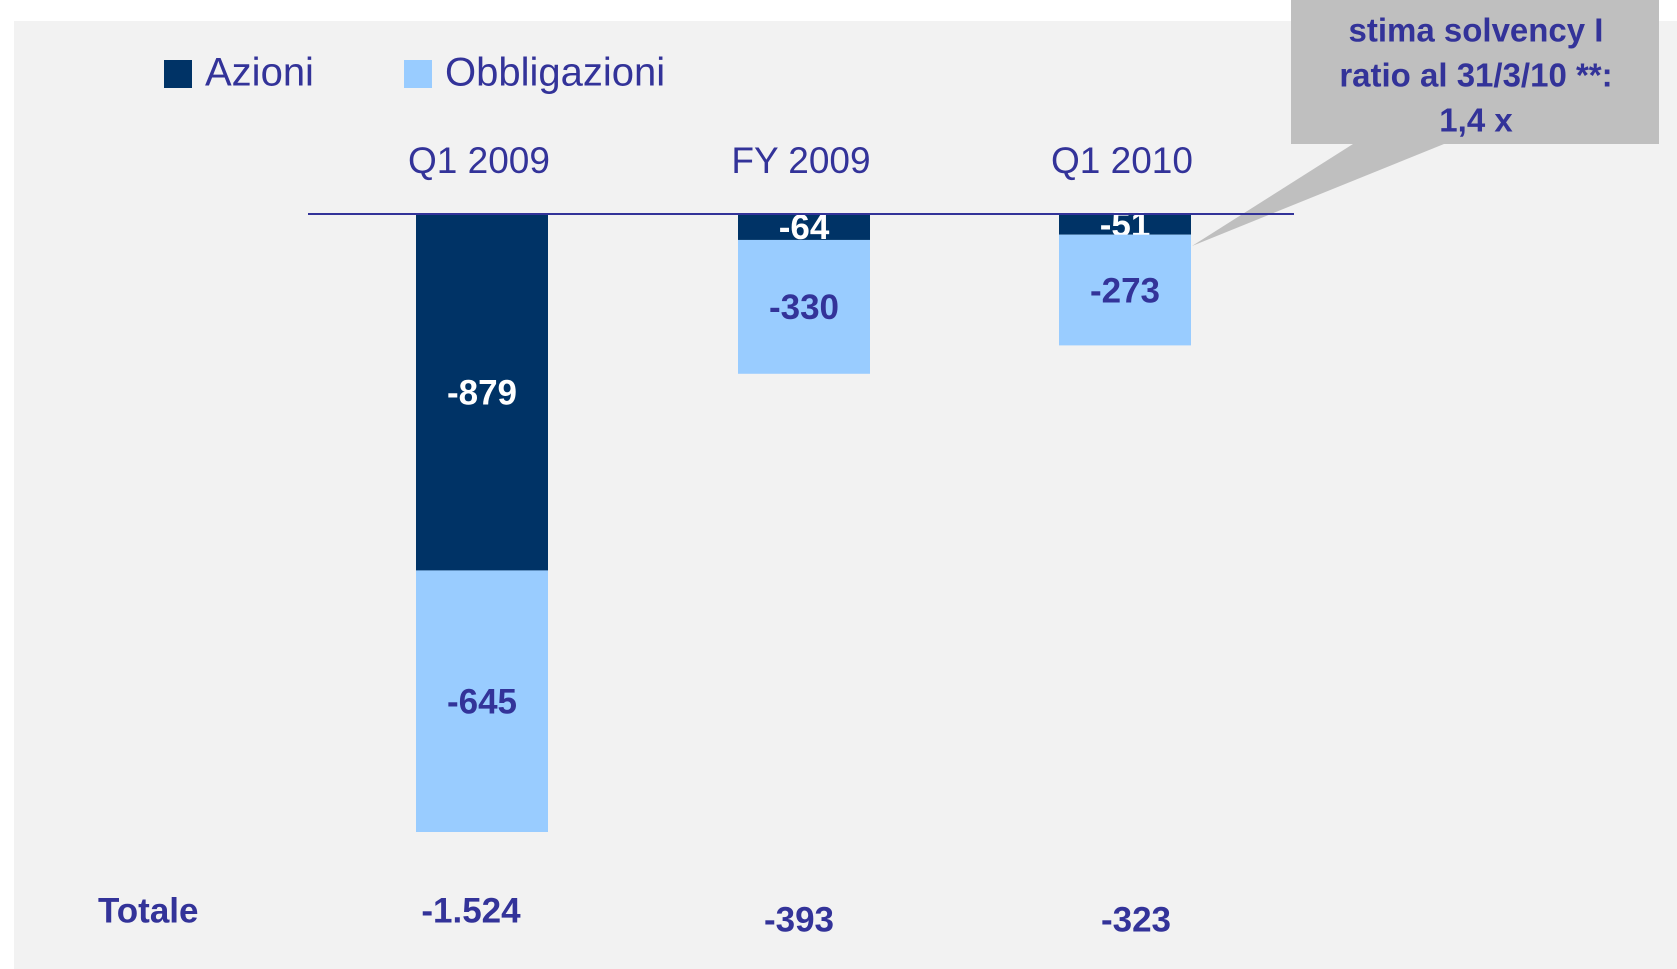  I want to click on total-label: -393, so click(799, 919).